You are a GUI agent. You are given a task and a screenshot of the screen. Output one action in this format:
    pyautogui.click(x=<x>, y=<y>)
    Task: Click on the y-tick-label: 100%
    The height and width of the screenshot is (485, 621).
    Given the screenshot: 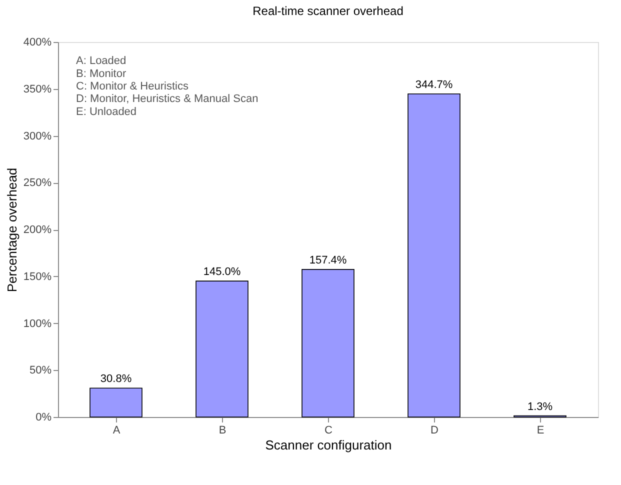 What is the action you would take?
    pyautogui.click(x=37, y=324)
    